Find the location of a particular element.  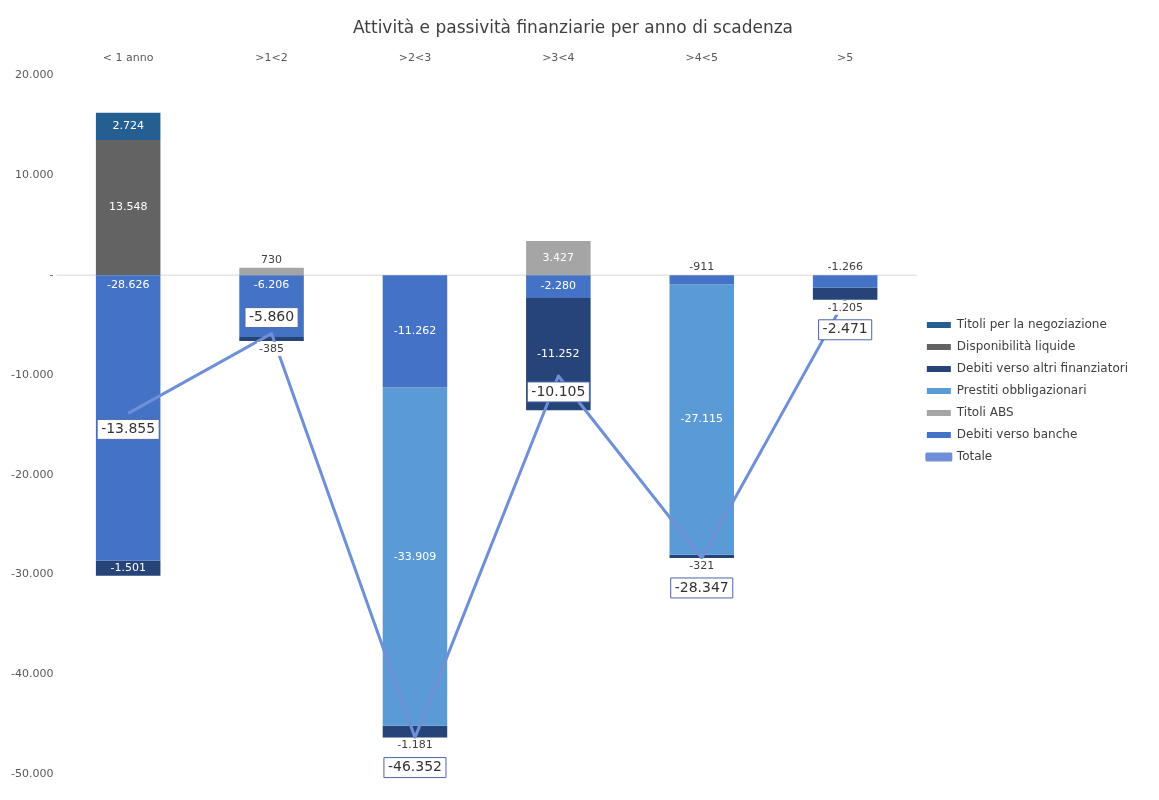

legend-label: Titoli ABS is located at coordinates (984, 412).